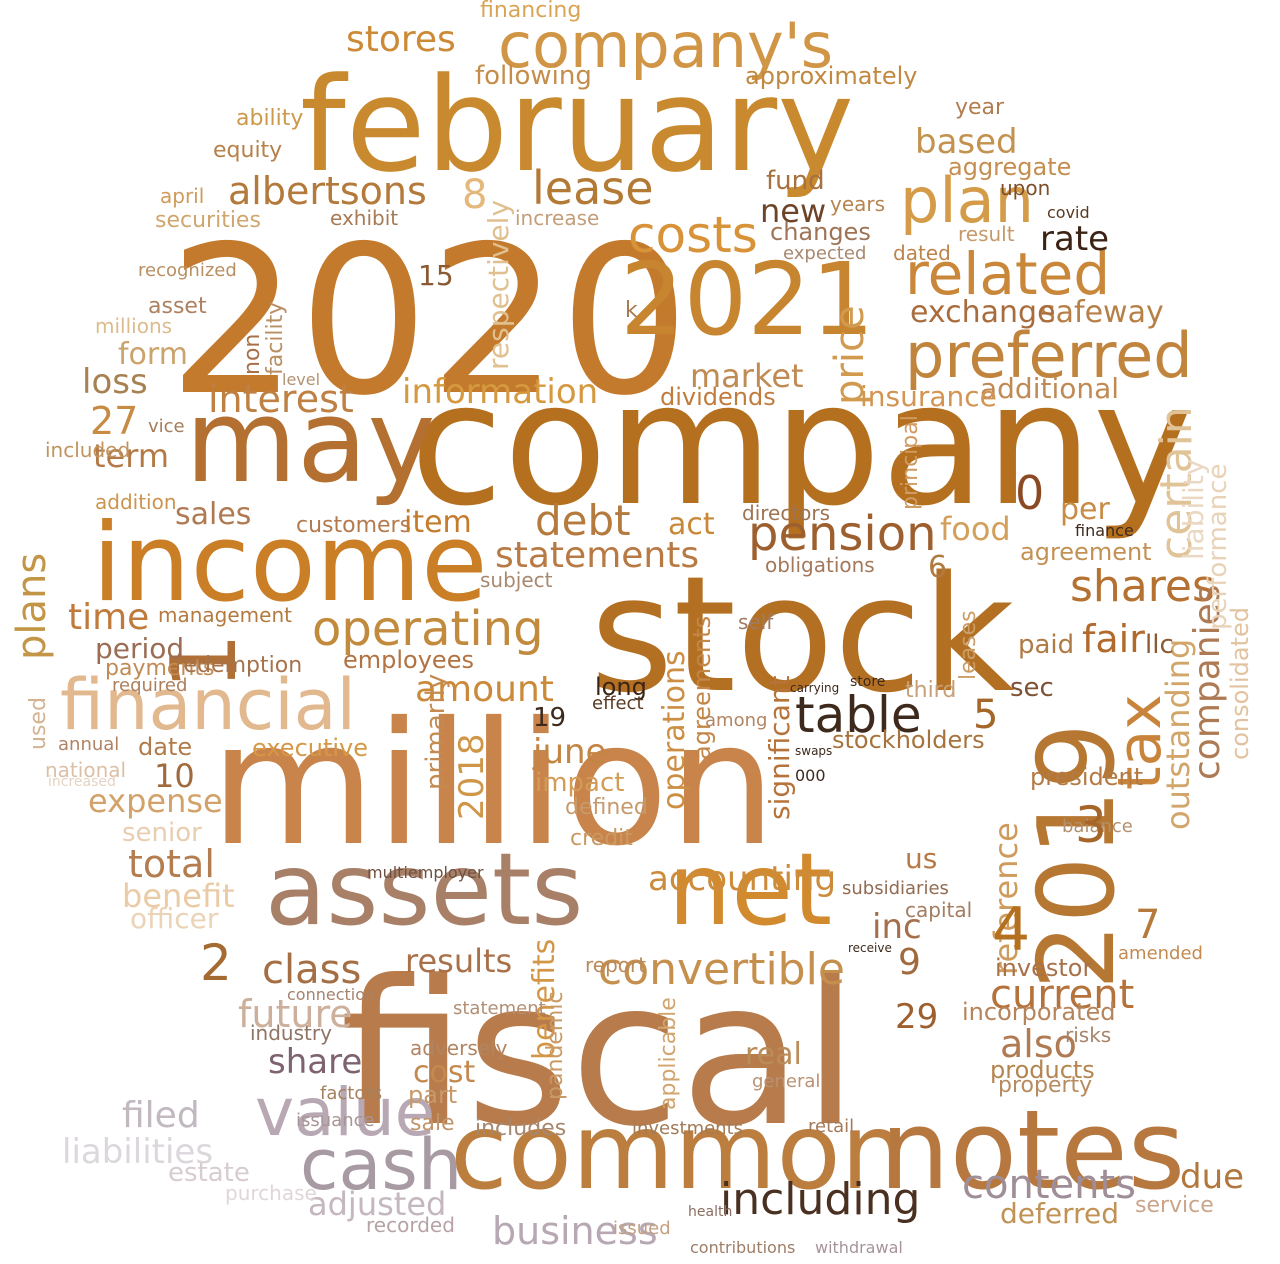  I want to click on word-property: property, so click(1045, 1085).